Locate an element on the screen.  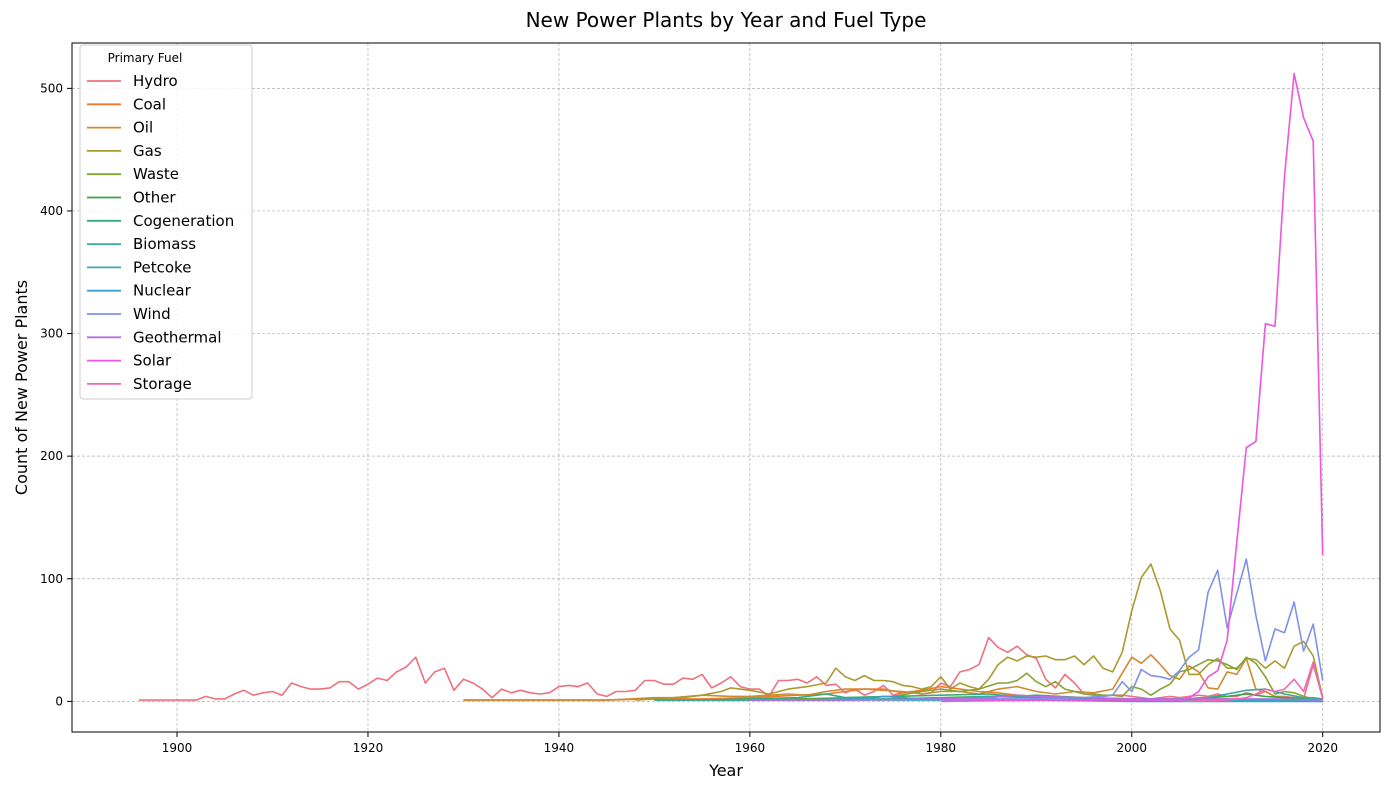
y-tick-label: 200 is located at coordinates (51, 456).